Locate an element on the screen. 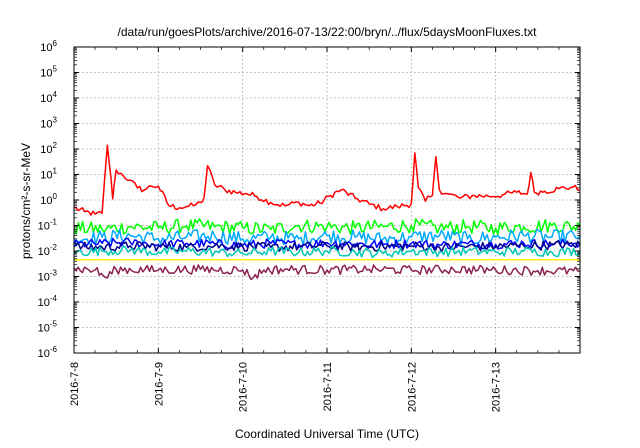 This screenshot has height=448, width=640. y-tick-label: 10³ is located at coordinates (48, 123).